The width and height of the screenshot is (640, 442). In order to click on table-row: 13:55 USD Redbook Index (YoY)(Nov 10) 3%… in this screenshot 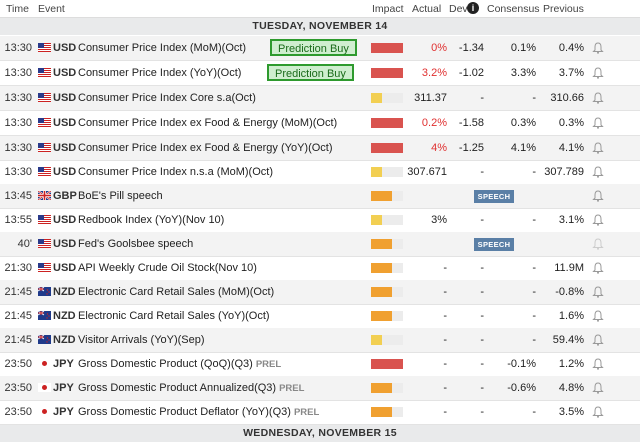, I will do `click(320, 220)`.